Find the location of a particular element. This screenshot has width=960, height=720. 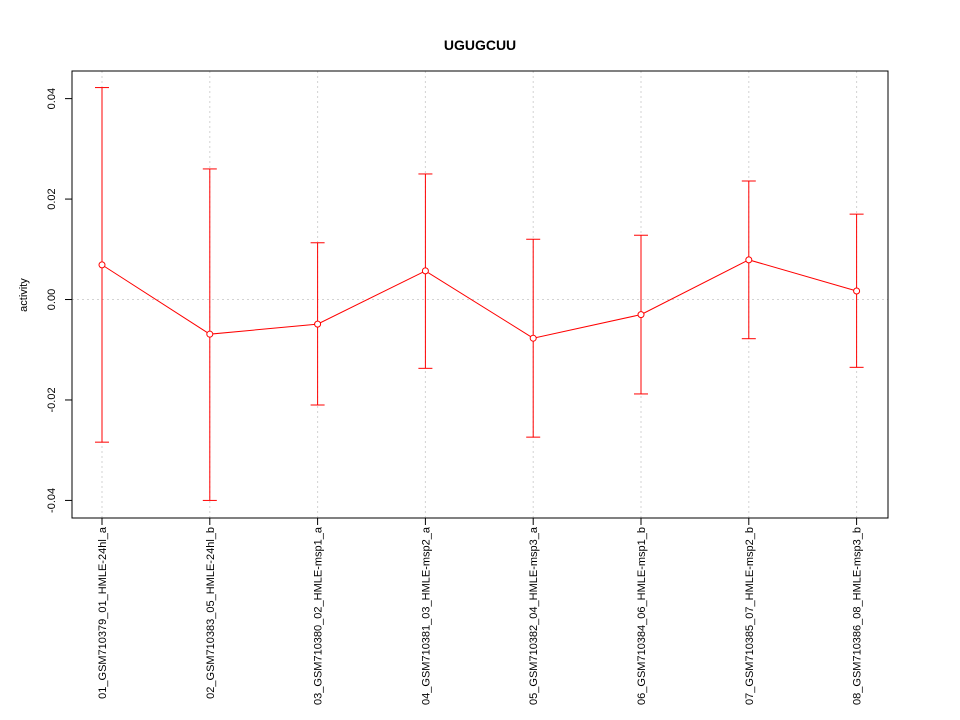

y-tick-label: 0.00 is located at coordinates (52, 299).